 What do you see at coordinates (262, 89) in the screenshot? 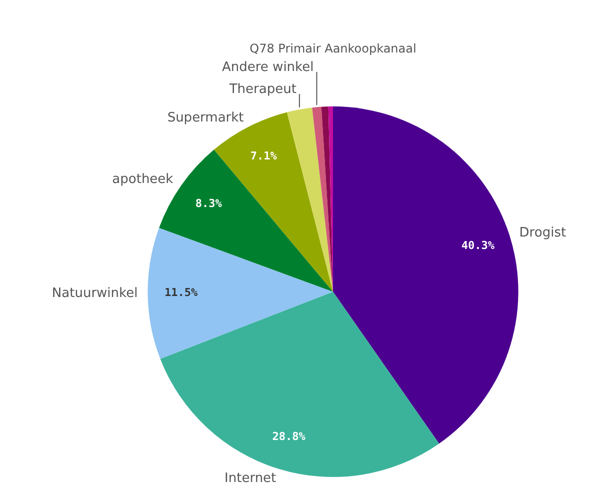
I see `slice-label: Therapeut` at bounding box center [262, 89].